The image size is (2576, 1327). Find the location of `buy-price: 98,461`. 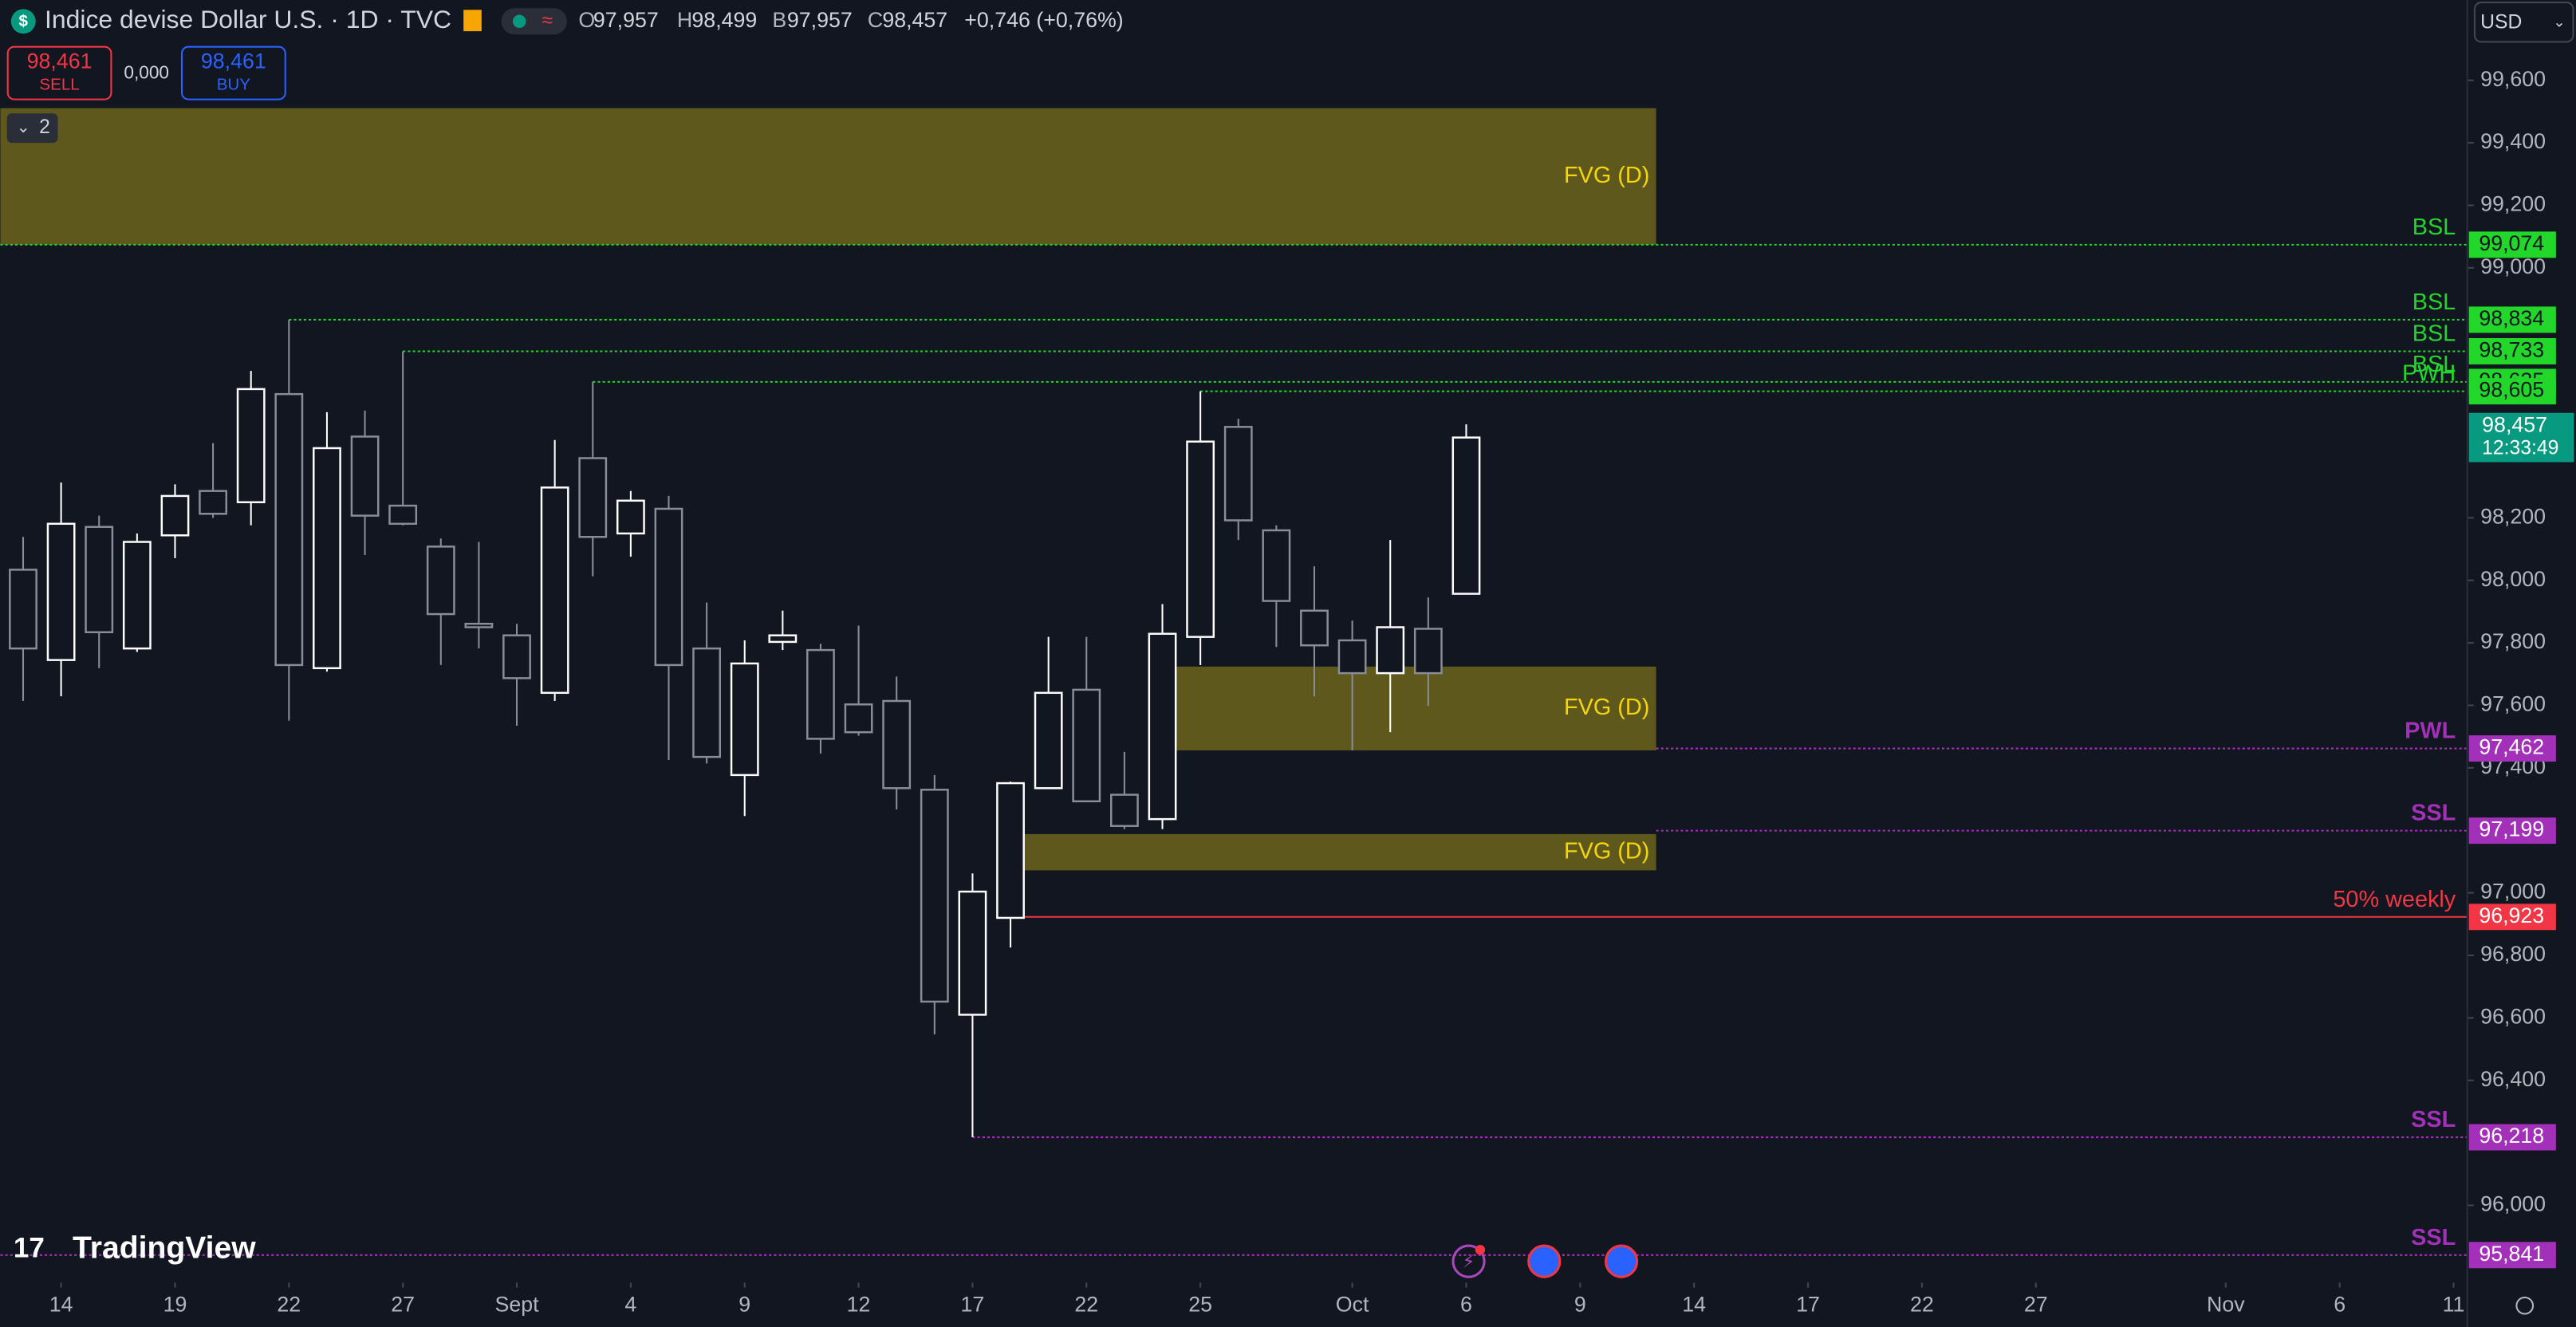

buy-price: 98,461 is located at coordinates (233, 61).